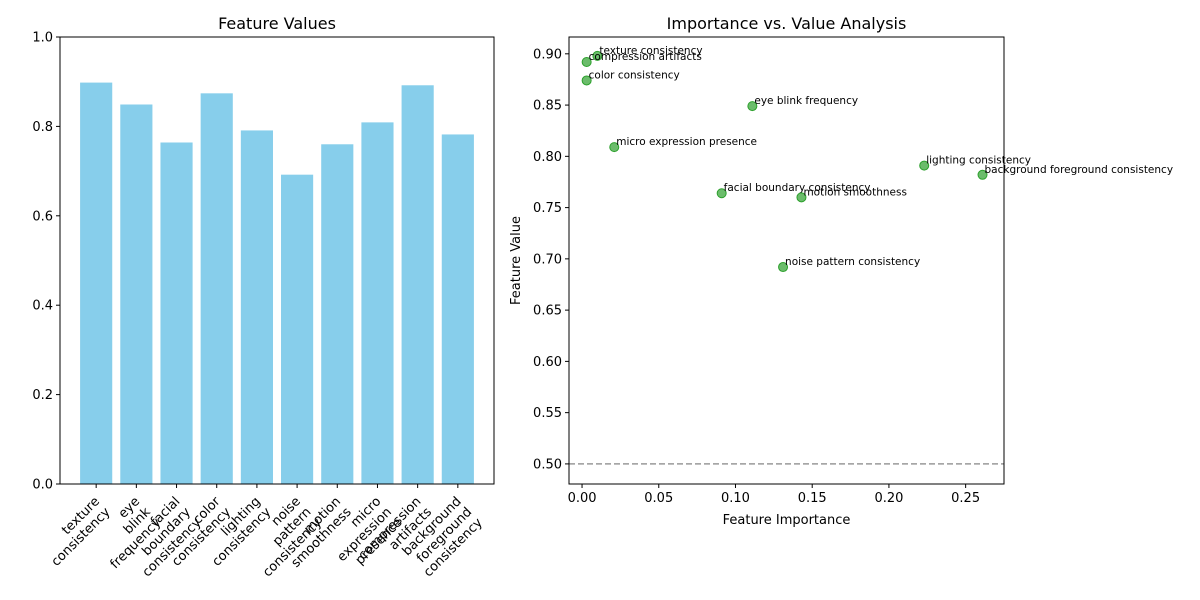 This screenshot has width=1200, height=600. I want to click on y-tick-label: 0.6, so click(42, 216).